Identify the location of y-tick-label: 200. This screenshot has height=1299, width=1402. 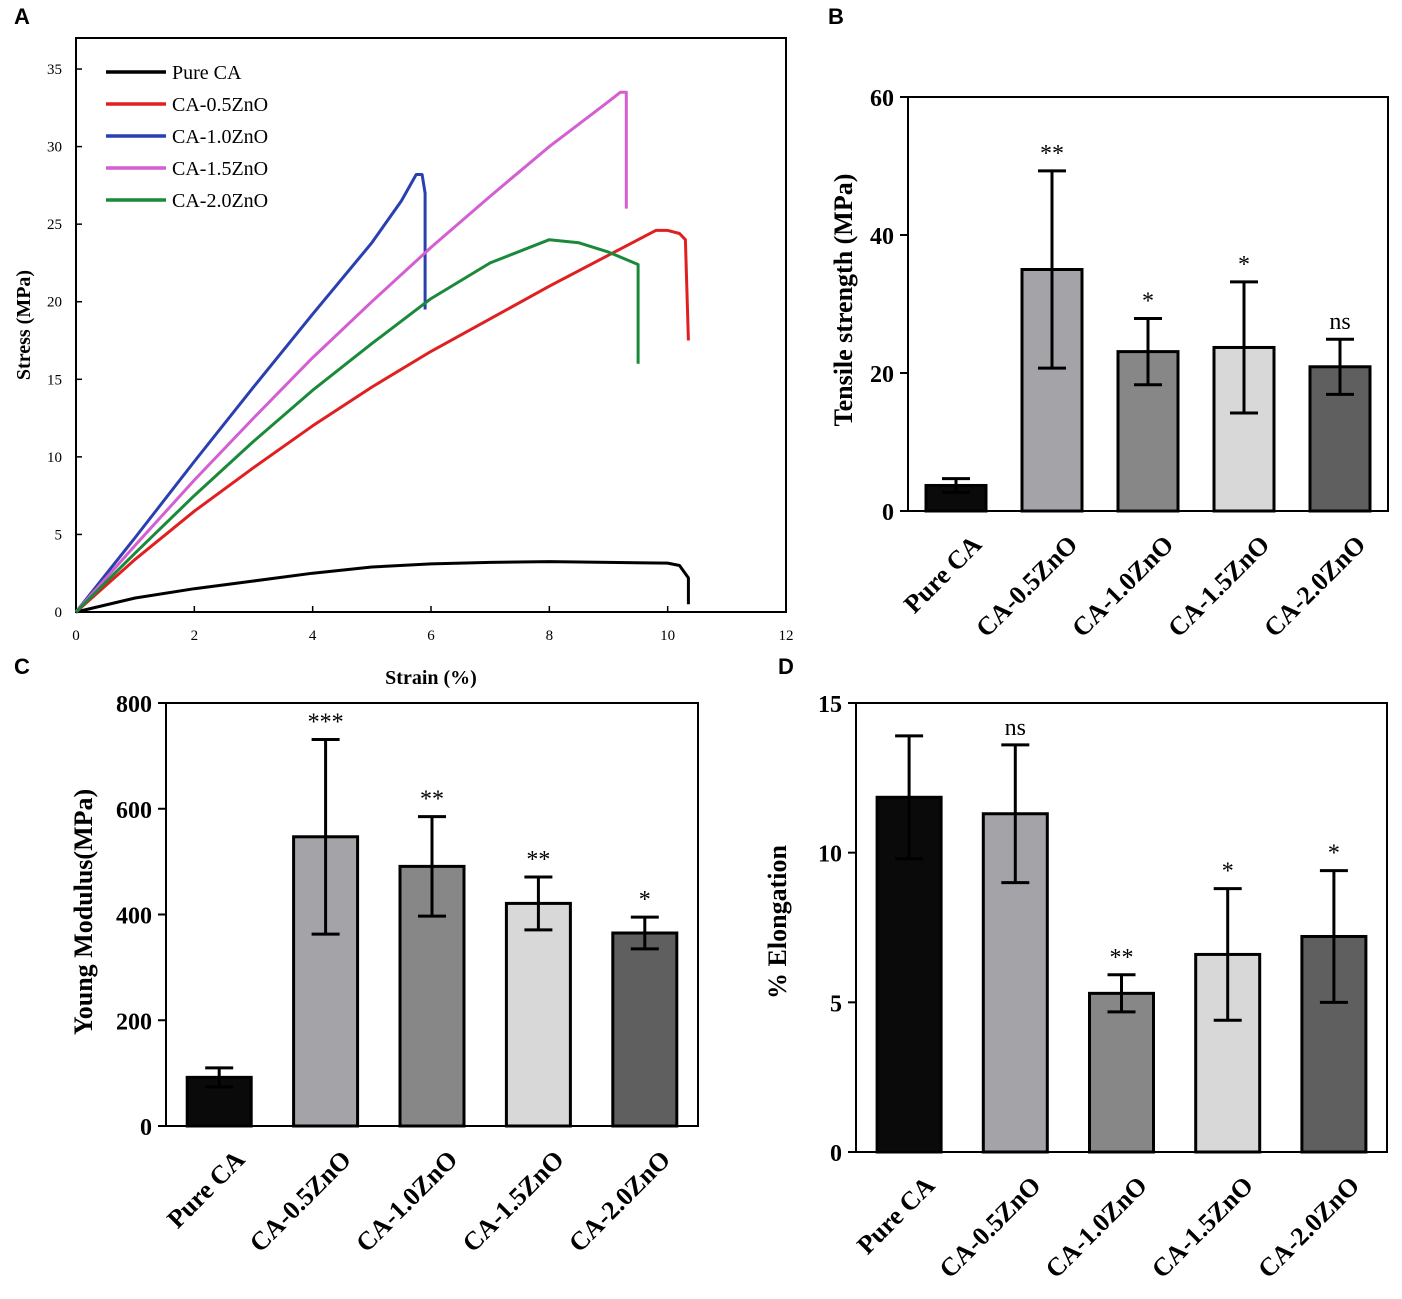
(134, 1022).